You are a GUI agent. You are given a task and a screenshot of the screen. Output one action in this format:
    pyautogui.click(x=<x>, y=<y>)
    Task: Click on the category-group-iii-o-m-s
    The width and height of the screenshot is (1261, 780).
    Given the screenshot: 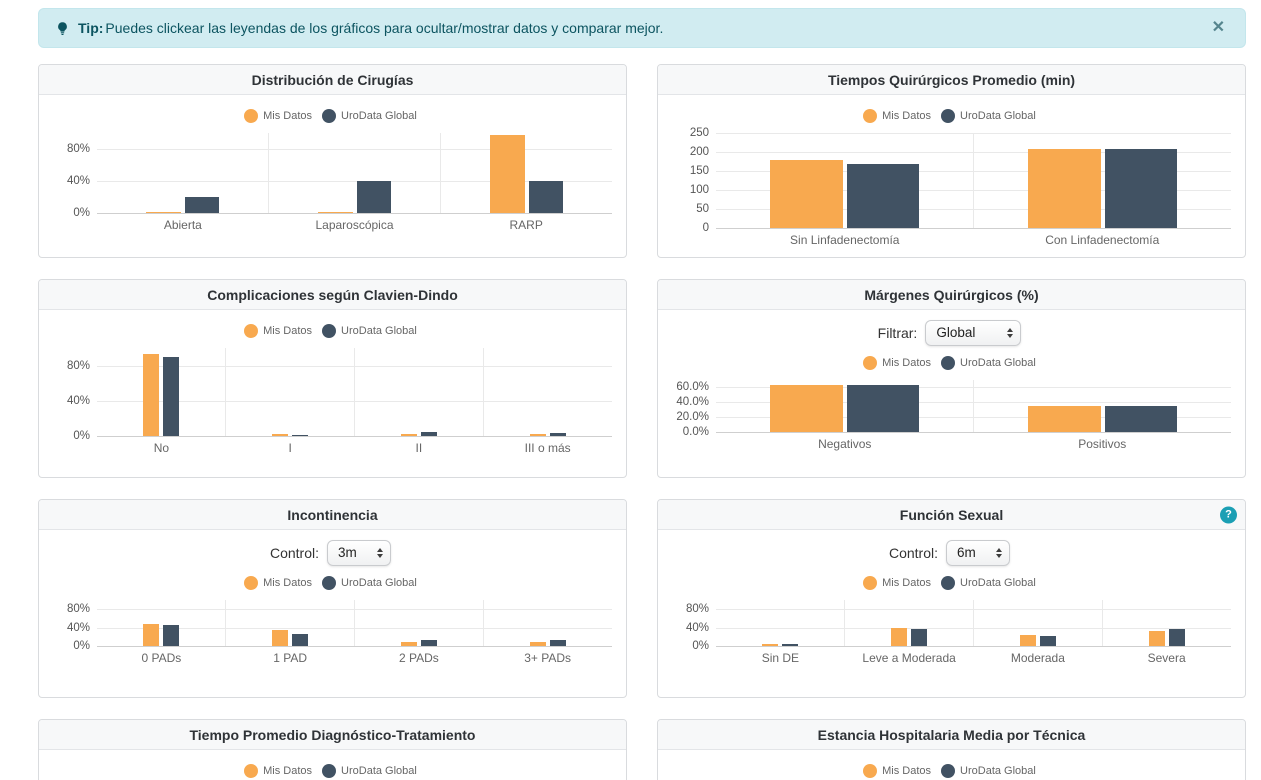 What is the action you would take?
    pyautogui.click(x=547, y=392)
    